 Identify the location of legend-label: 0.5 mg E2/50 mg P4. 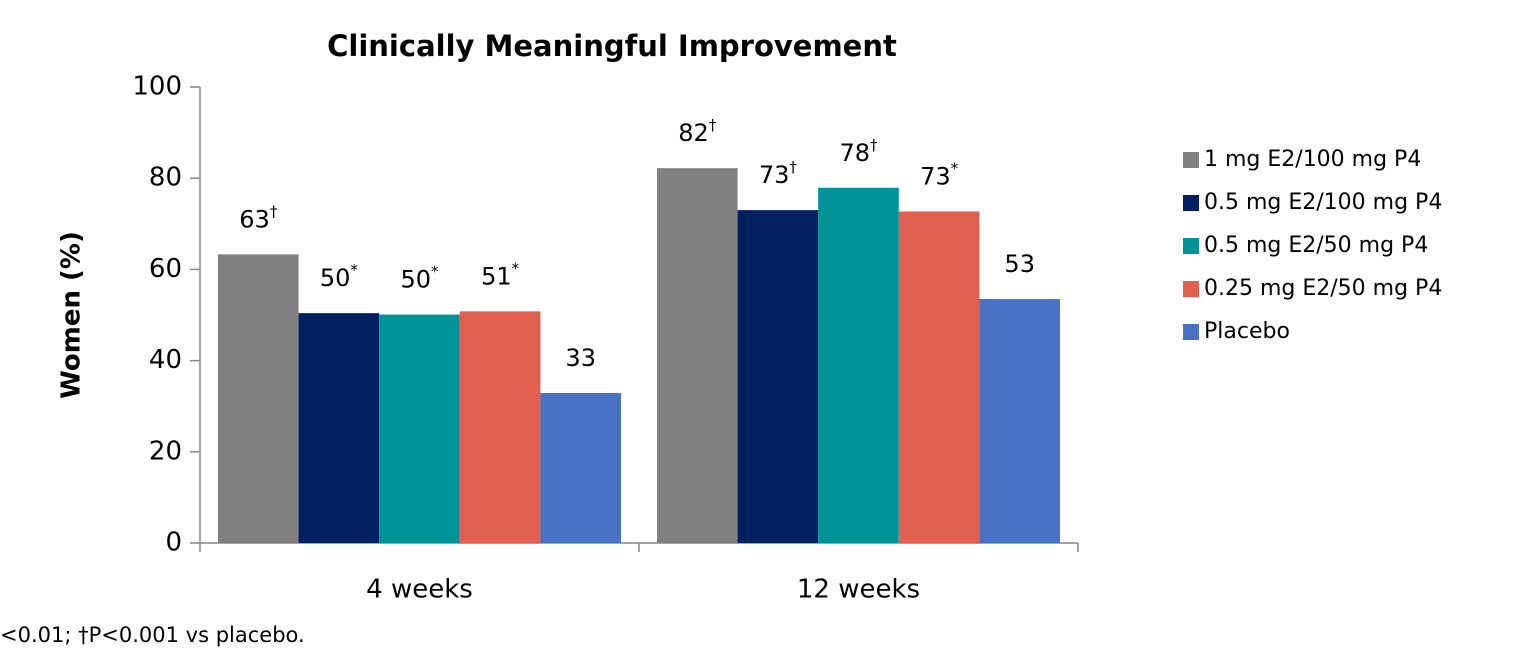
(1316, 245).